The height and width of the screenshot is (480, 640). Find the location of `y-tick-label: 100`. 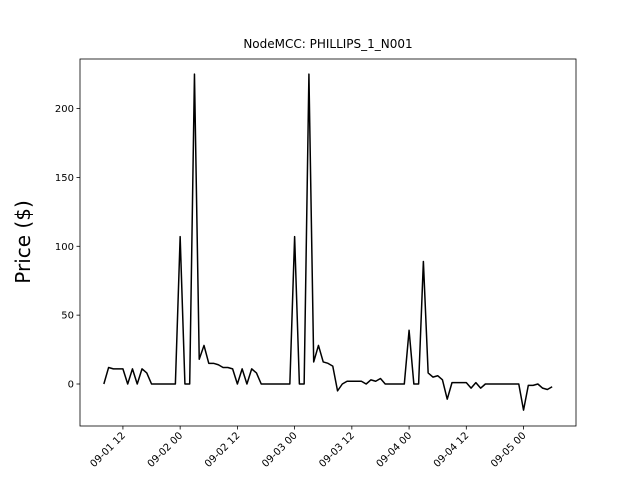

y-tick-label: 100 is located at coordinates (64, 247).